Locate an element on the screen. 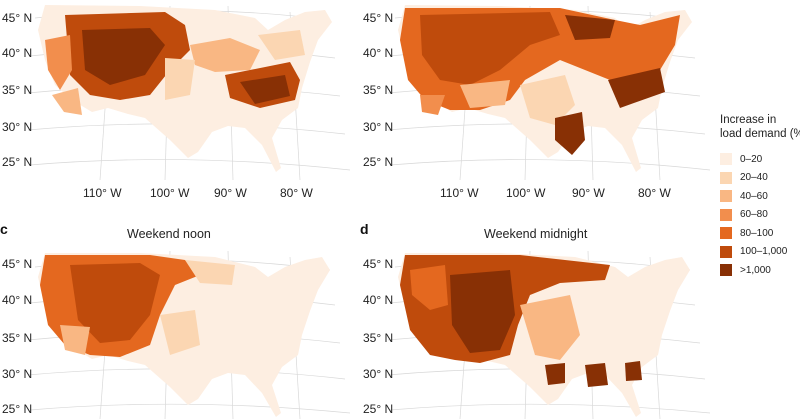  legend-title-line: load demand (%) is located at coordinates (760, 134).